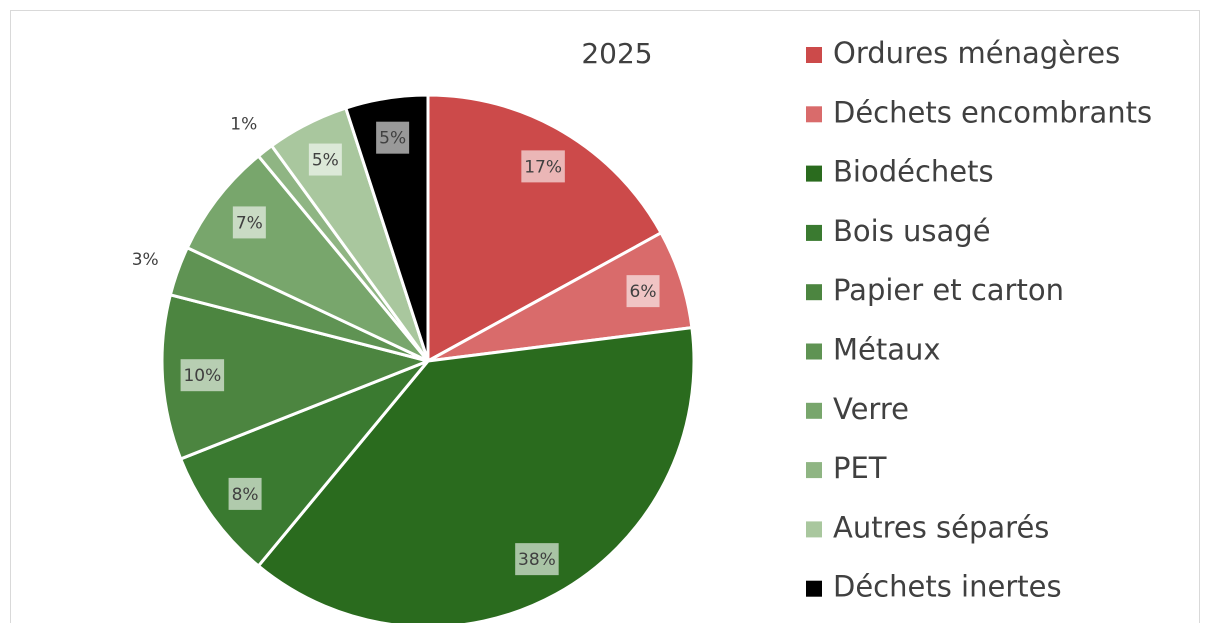  Describe the element at coordinates (913, 172) in the screenshot. I see `legend-label: Biodéchets` at that location.